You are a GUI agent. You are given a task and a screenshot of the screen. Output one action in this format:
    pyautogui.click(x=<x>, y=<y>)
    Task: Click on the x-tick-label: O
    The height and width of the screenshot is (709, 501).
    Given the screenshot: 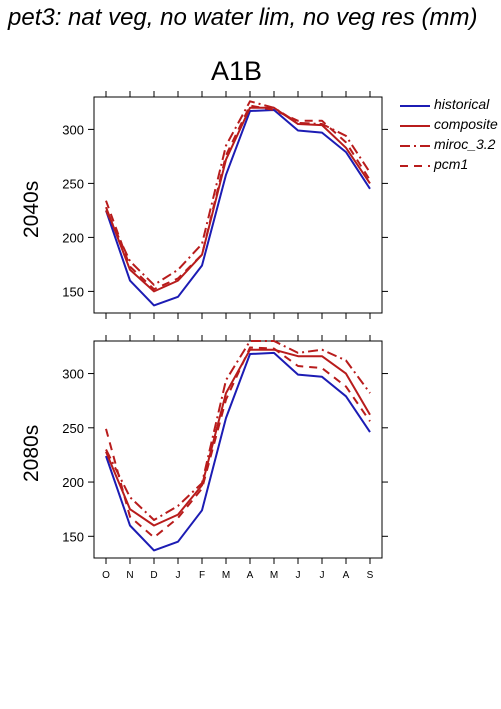 What is the action you would take?
    pyautogui.click(x=106, y=575)
    